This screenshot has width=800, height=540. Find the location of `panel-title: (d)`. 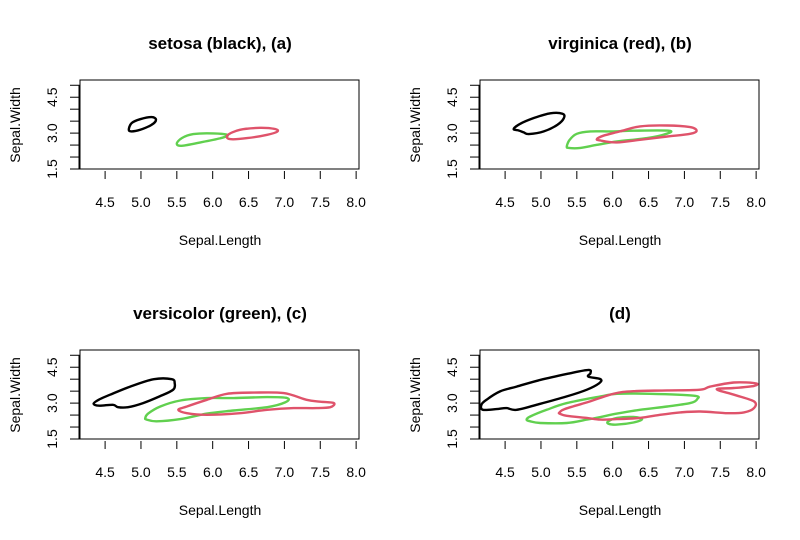

panel-title: (d) is located at coordinates (620, 313).